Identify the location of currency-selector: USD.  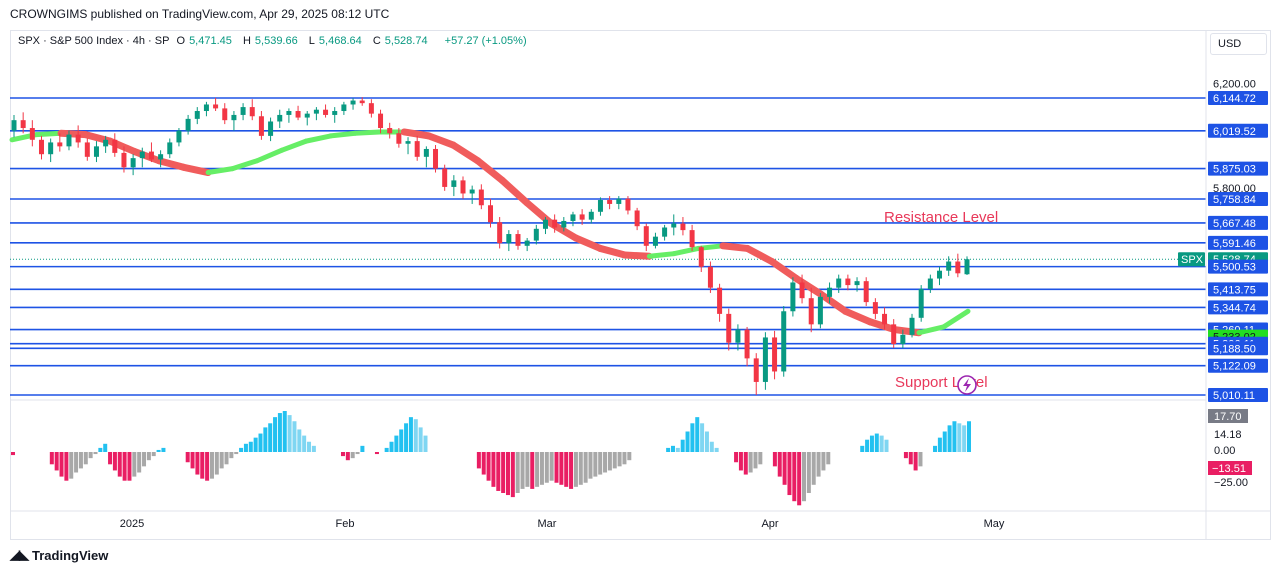
(1238, 44).